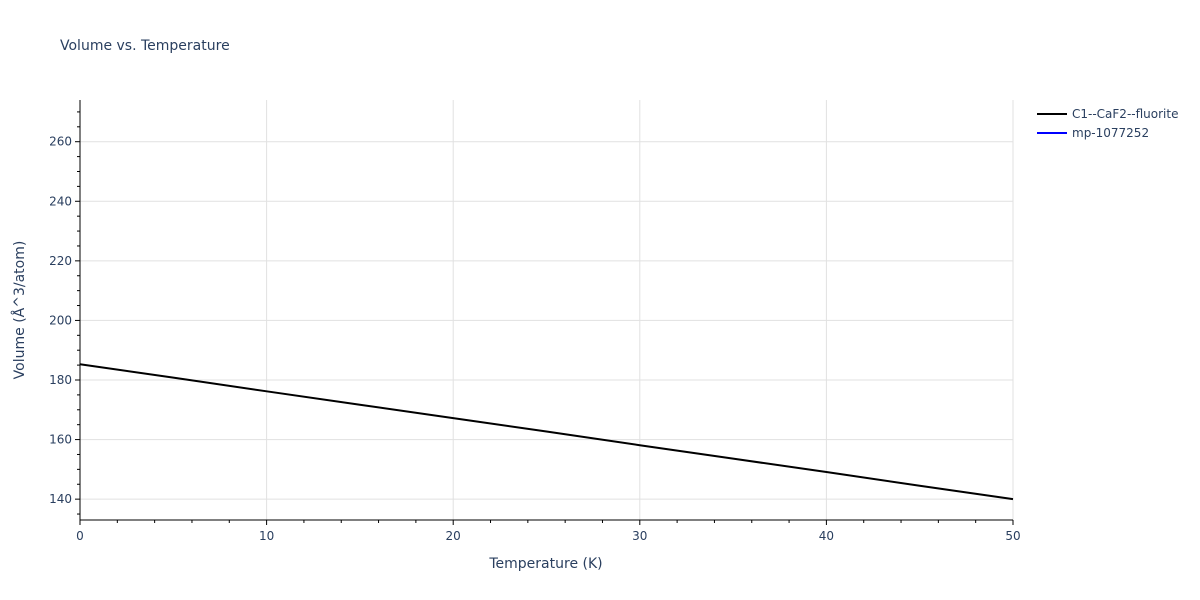 This screenshot has height=600, width=1200. What do you see at coordinates (1107, 123) in the screenshot?
I see `legend: C1--CaF2--fluorite mp-1077252` at bounding box center [1107, 123].